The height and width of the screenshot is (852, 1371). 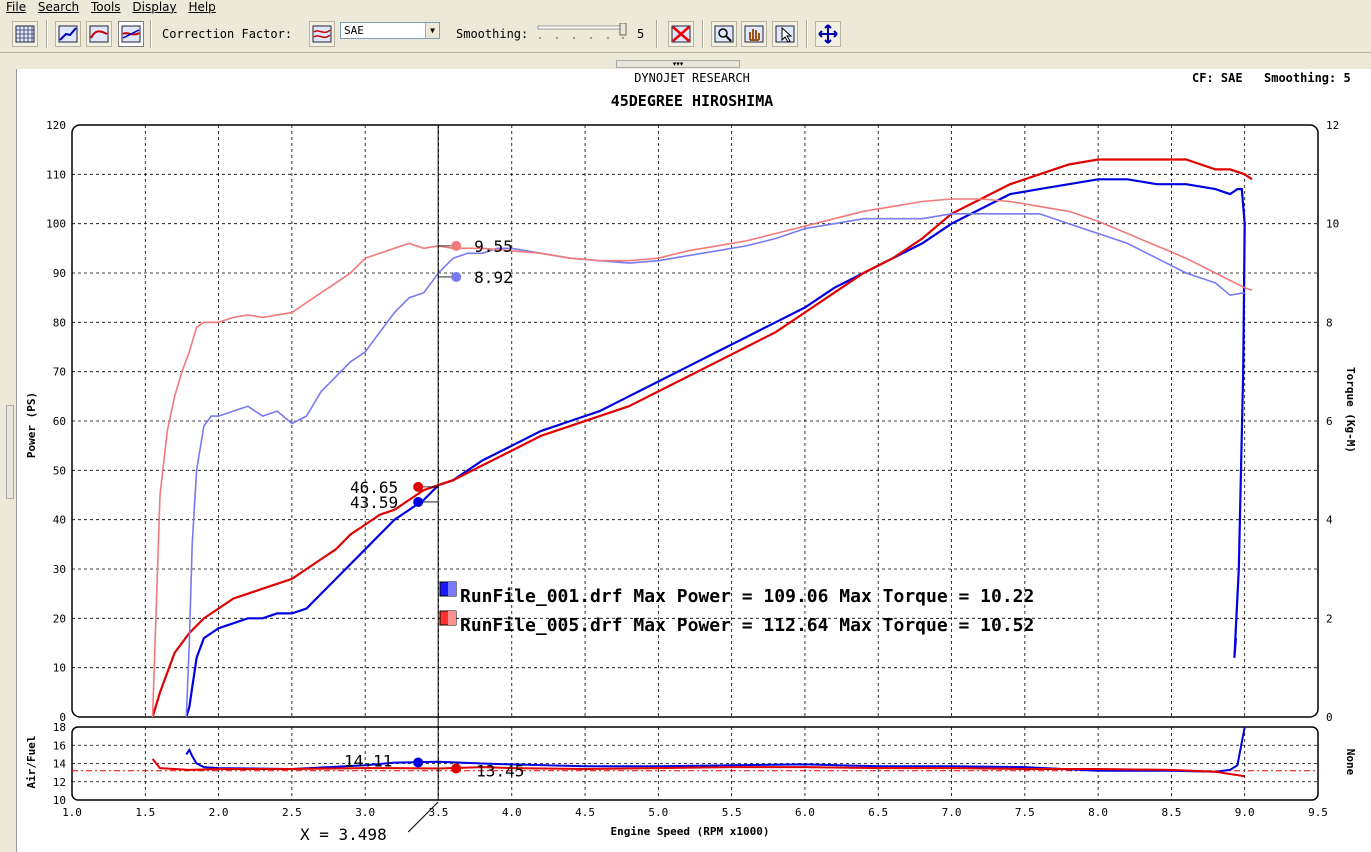 I want to click on x-tick-label: 3.5, so click(x=439, y=812).